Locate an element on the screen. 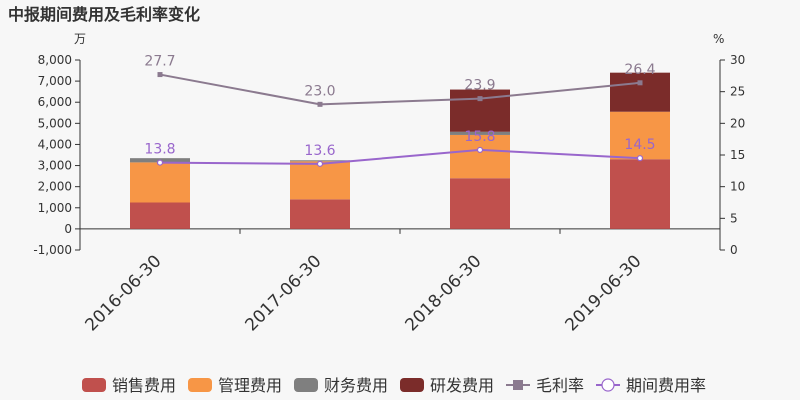 The image size is (800, 400). left-tick-label: 2,000 is located at coordinates (55, 187).